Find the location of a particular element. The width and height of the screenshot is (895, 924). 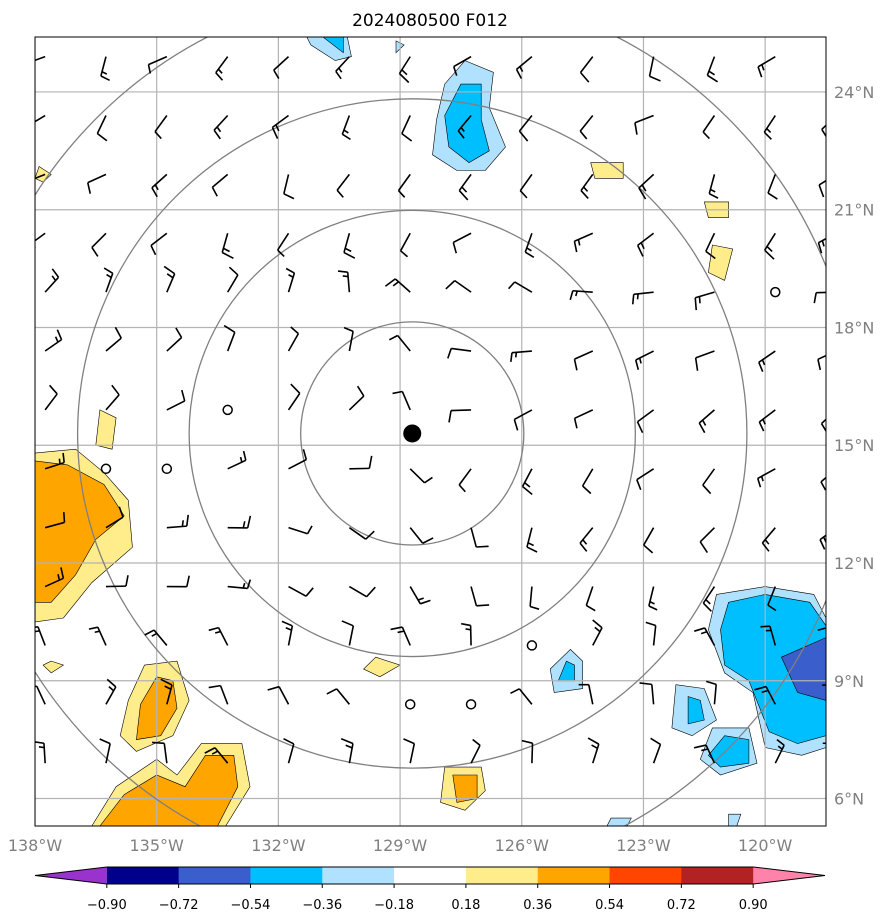

y-tick-label: 24°N is located at coordinates (854, 92).